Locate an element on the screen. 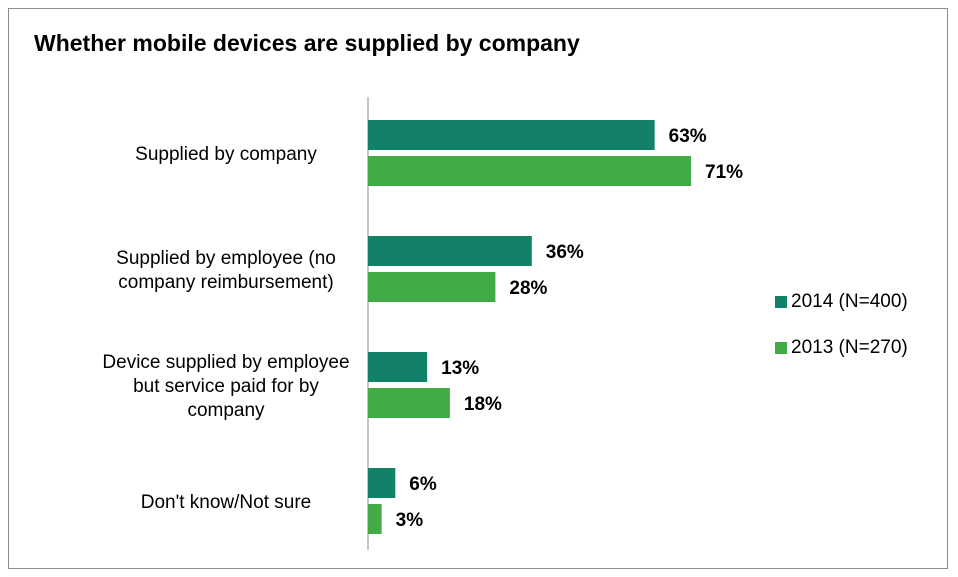 The image size is (958, 577). bar-series2-cat4 is located at coordinates (375, 519).